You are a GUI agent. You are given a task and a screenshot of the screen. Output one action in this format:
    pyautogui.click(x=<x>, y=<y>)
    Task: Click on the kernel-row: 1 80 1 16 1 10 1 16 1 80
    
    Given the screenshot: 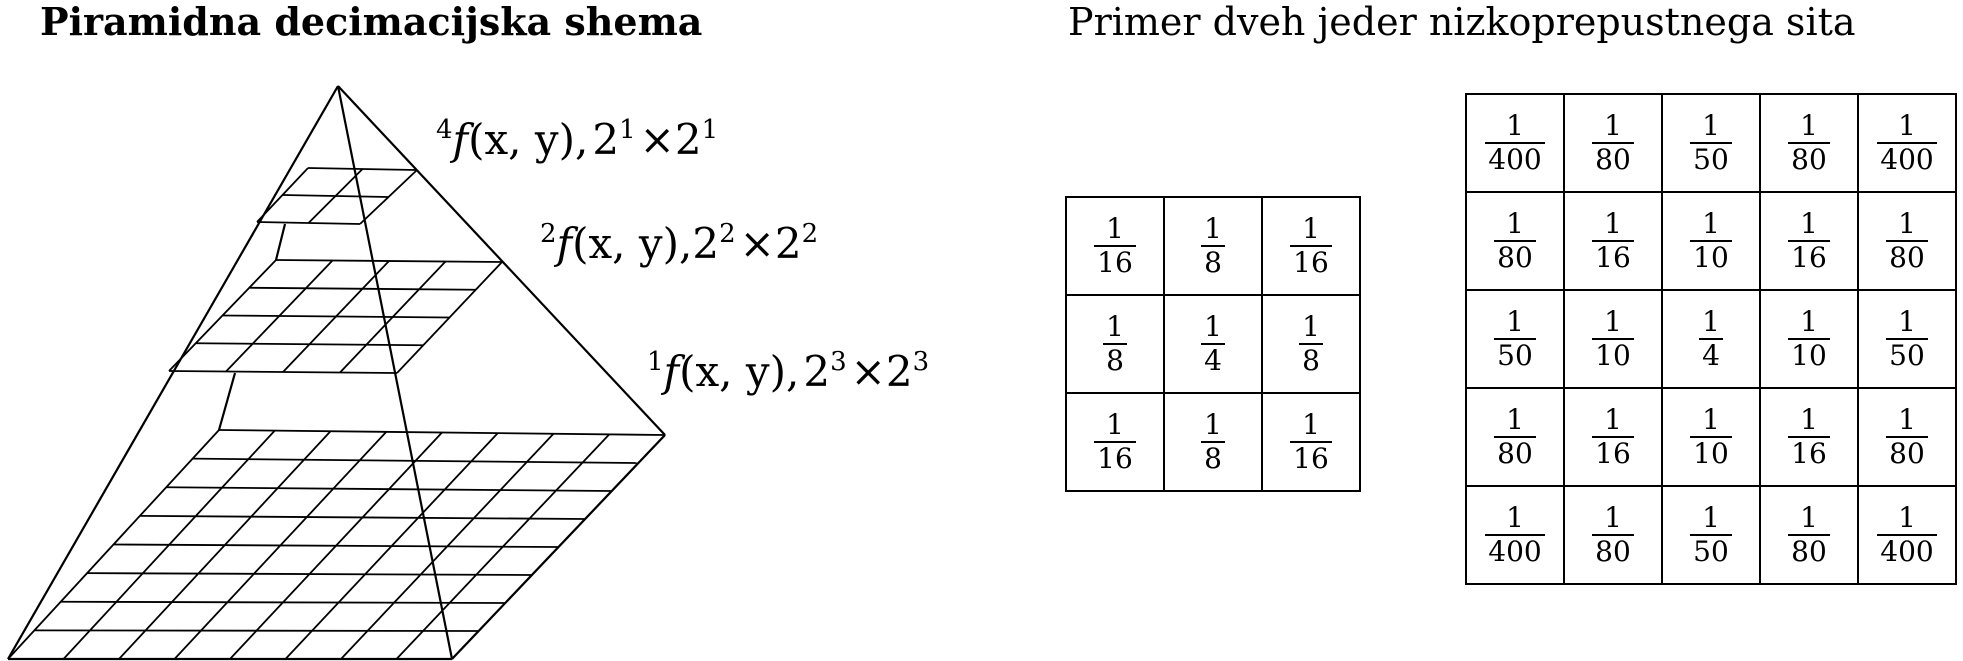 What is the action you would take?
    pyautogui.click(x=1711, y=241)
    